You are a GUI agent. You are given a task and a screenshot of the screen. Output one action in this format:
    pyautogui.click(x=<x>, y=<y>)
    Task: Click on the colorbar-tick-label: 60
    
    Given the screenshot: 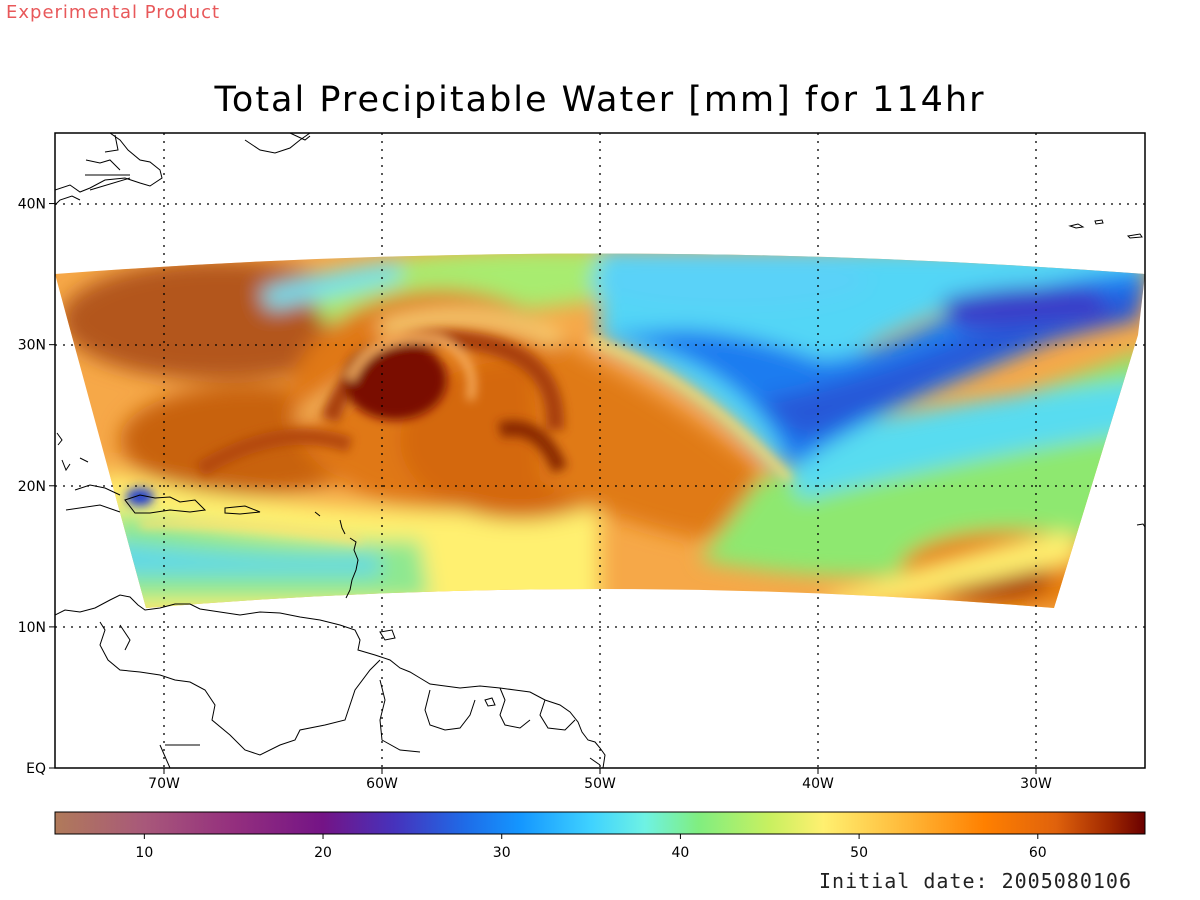 What is the action you would take?
    pyautogui.click(x=1038, y=853)
    